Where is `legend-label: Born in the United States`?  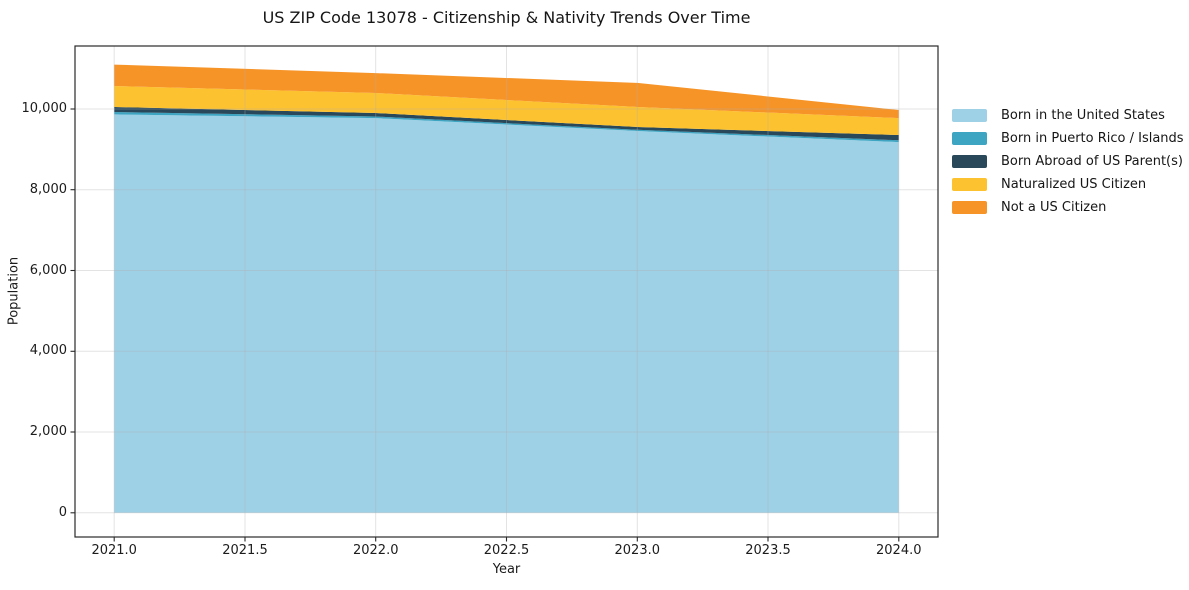 legend-label: Born in the United States is located at coordinates (1083, 115).